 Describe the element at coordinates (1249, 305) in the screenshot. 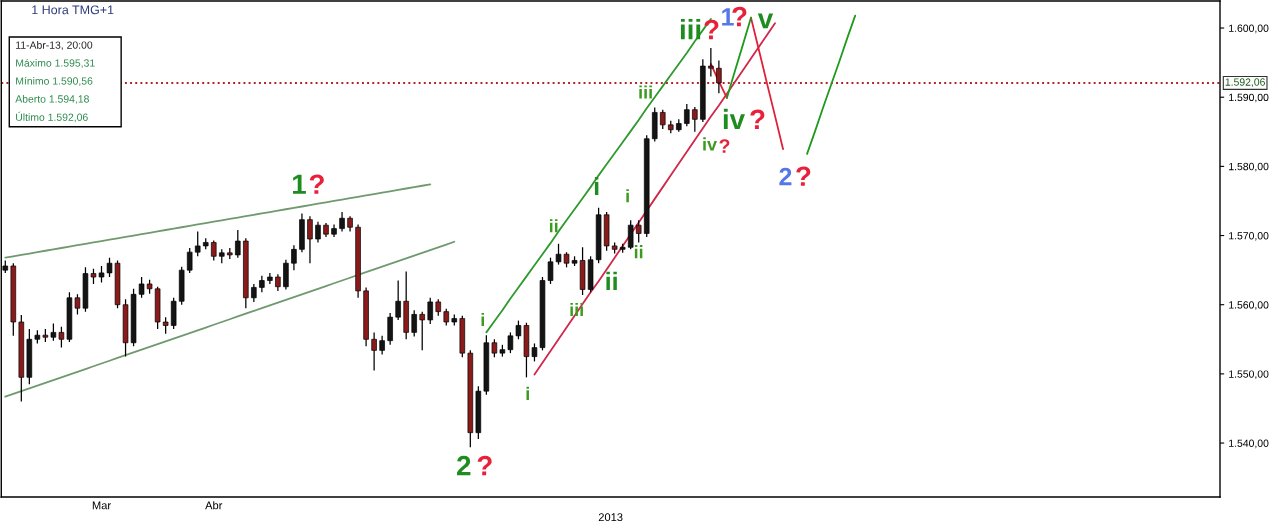

I see `y-tick-label: 1.560,00` at that location.